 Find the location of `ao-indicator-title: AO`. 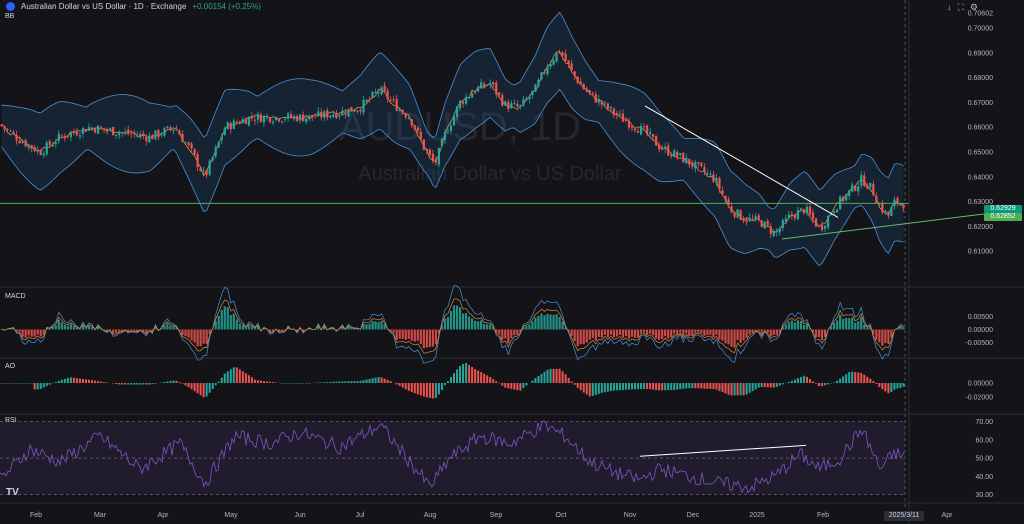

ao-indicator-title: AO is located at coordinates (10, 366).